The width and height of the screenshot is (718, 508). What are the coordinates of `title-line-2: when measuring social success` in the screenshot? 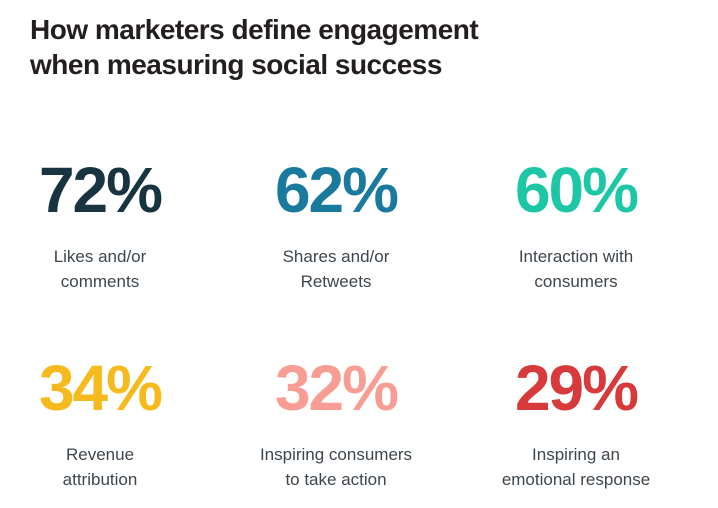 It's located at (236, 64).